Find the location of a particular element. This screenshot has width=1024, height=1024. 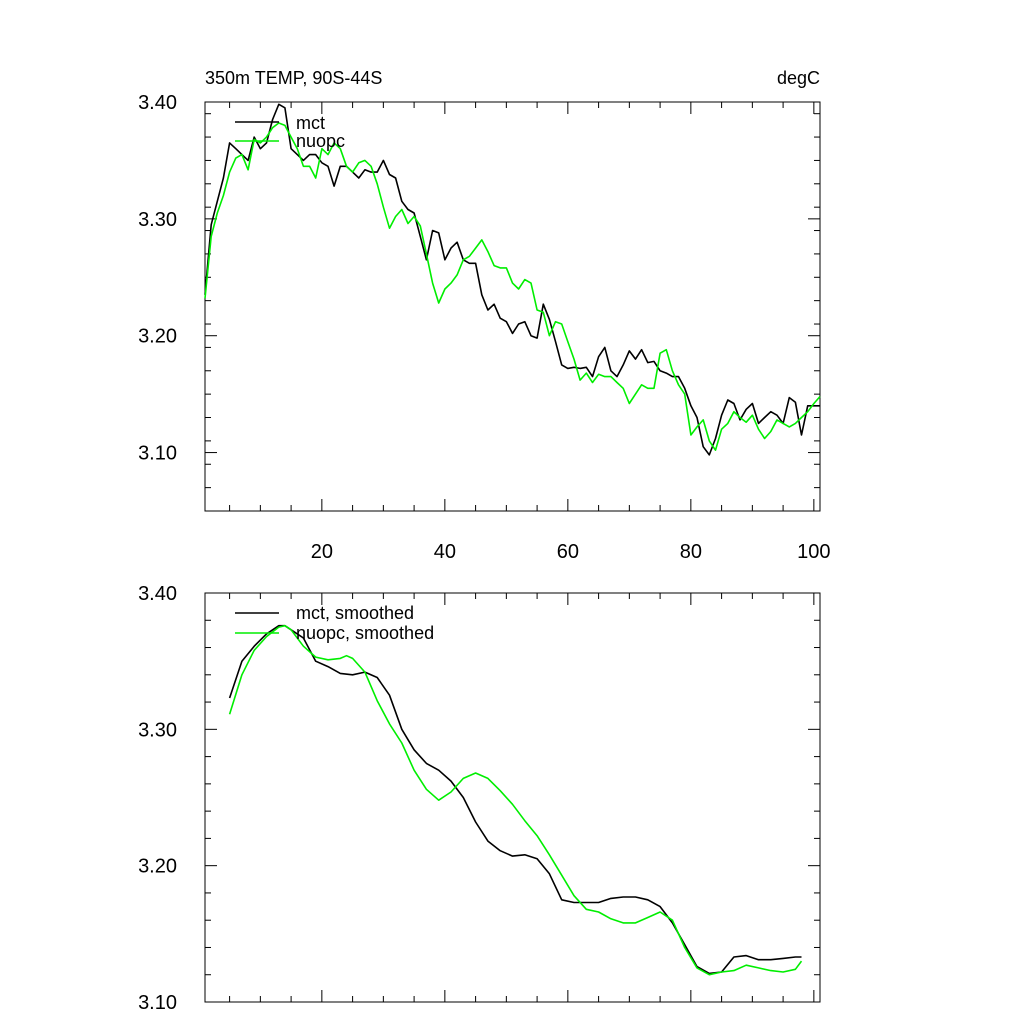

top-chart-title: 350m TEMP, 90S-44S is located at coordinates (293, 78).